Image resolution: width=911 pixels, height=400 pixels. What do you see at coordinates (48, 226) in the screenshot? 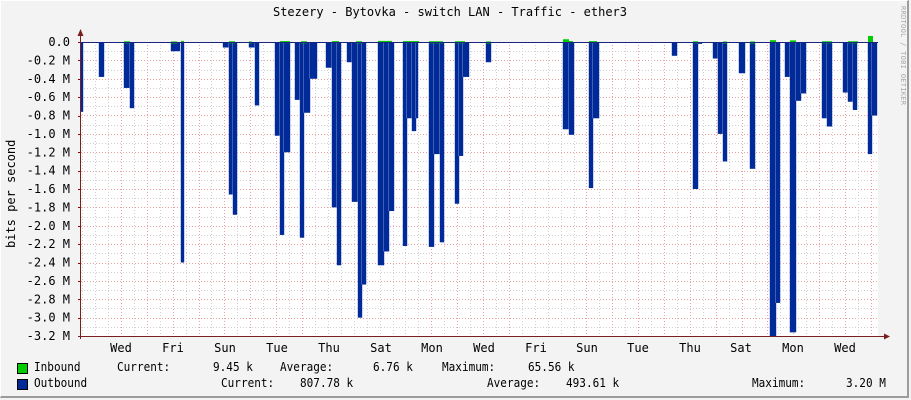
I see `y-tick-label: -2.0 M` at bounding box center [48, 226].